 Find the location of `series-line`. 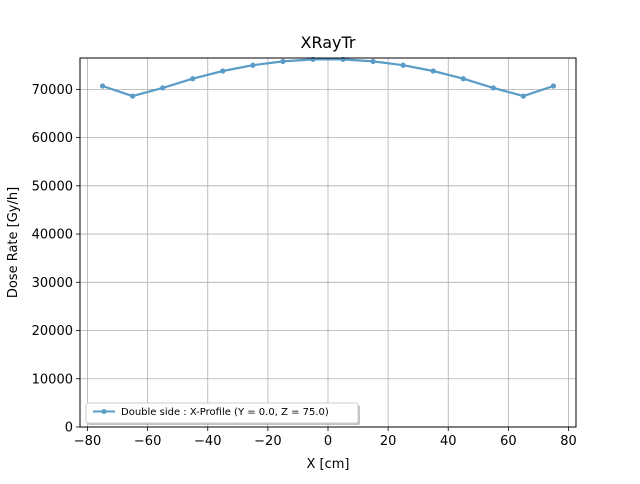

series-line is located at coordinates (328, 78).